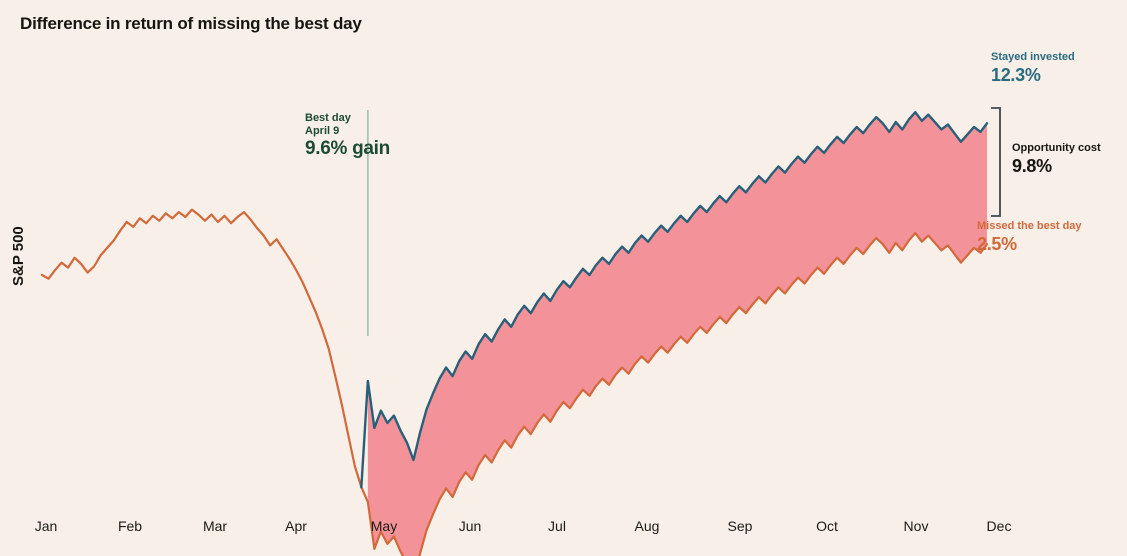 Image resolution: width=1127 pixels, height=556 pixels. Describe the element at coordinates (1032, 166) in the screenshot. I see `opportunity-cost-value: 9.8%` at that location.